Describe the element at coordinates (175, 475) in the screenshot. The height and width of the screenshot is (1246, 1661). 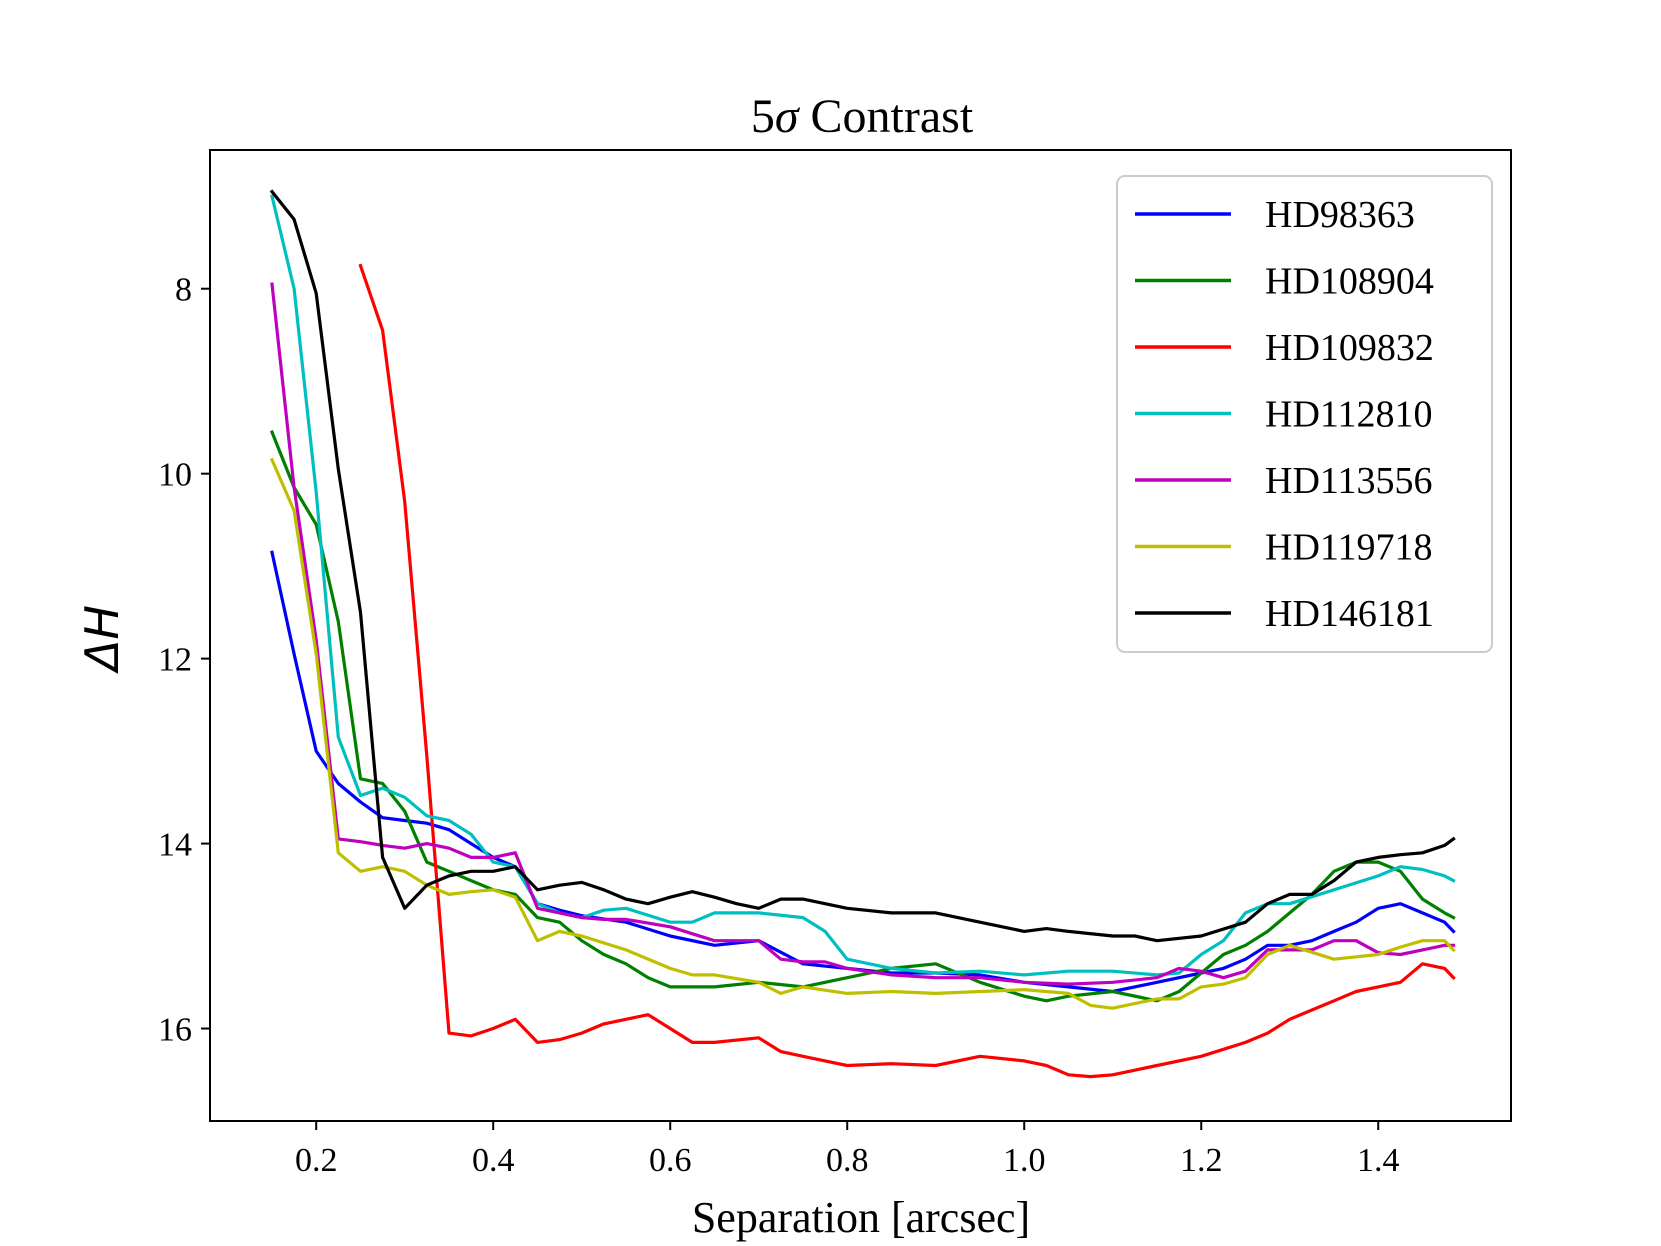
I see `y-tick-label: 10` at that location.